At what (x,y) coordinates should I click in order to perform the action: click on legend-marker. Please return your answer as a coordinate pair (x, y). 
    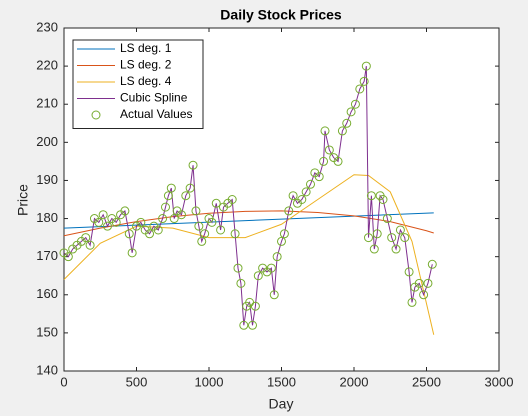
    Looking at the image, I should click on (96, 115).